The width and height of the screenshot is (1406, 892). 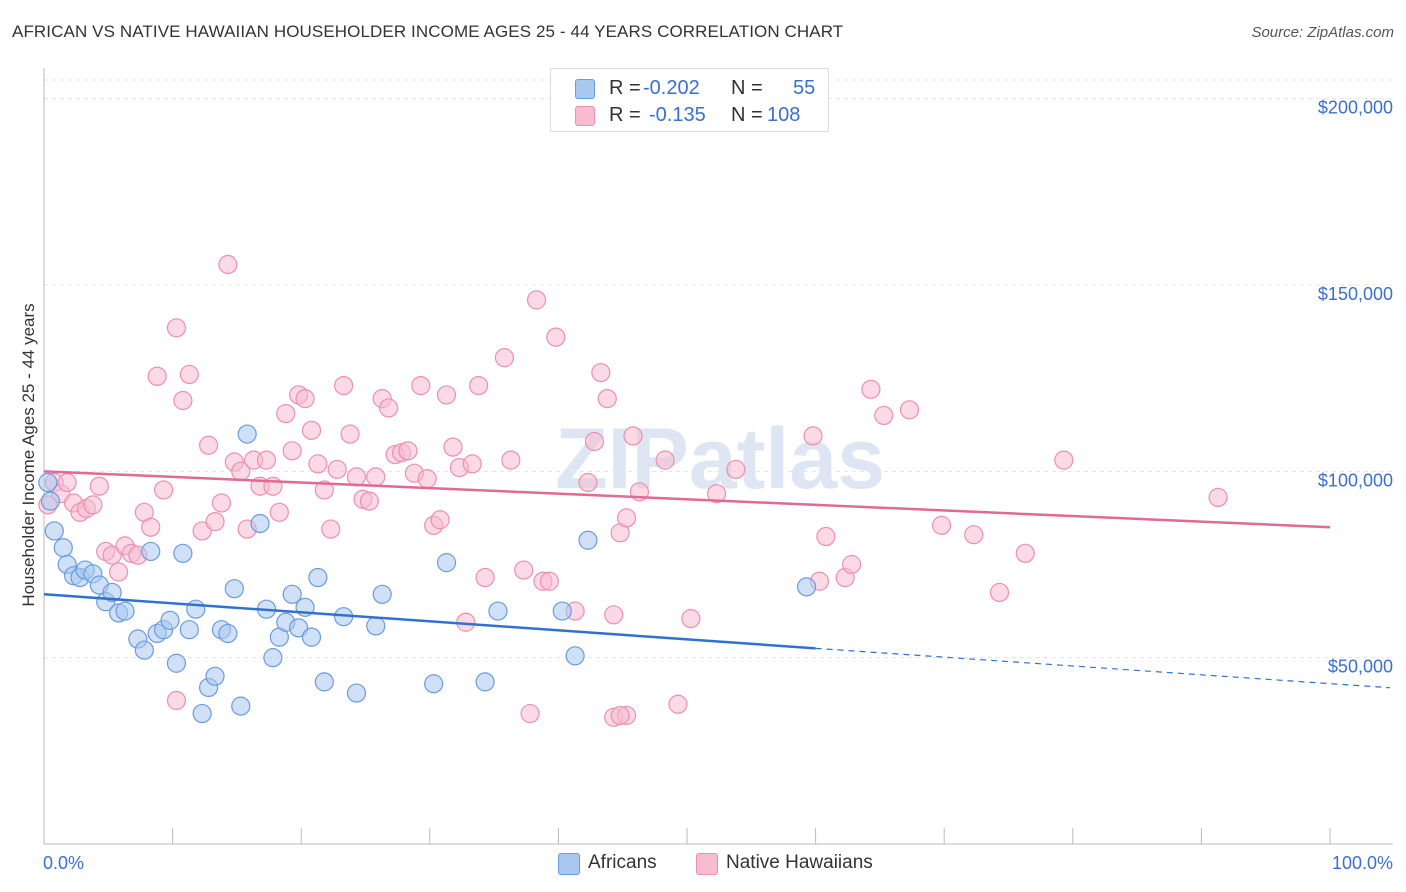 I want to click on y-axis-label: Householder Income Ages 25 - 44 years, so click(x=28, y=454).